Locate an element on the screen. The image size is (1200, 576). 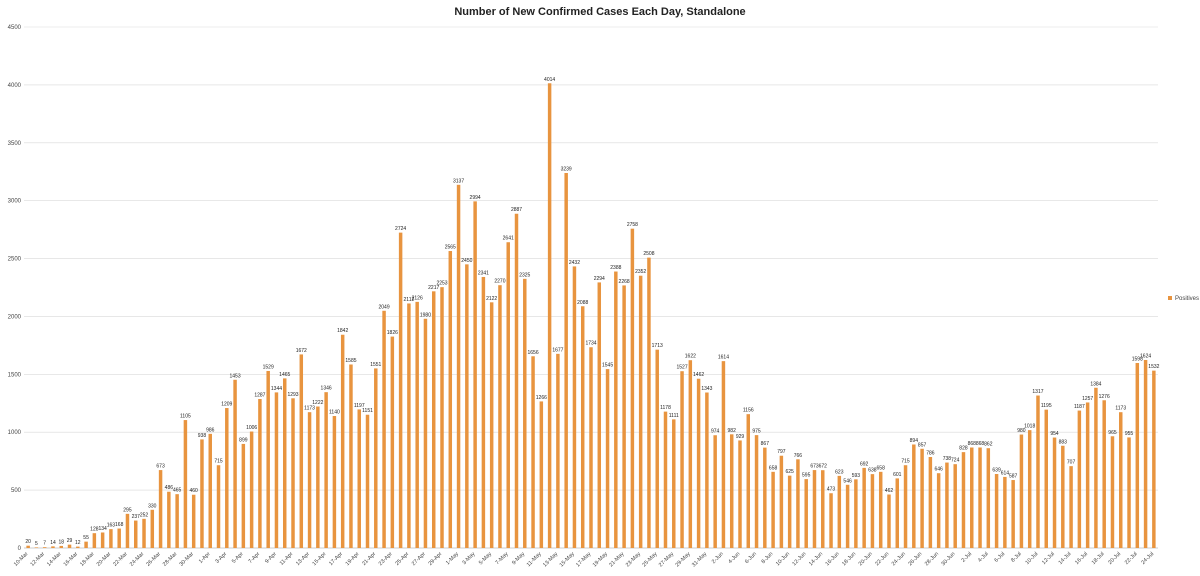
x-tick-label: 8-Jun is located at coordinates (768, 558).